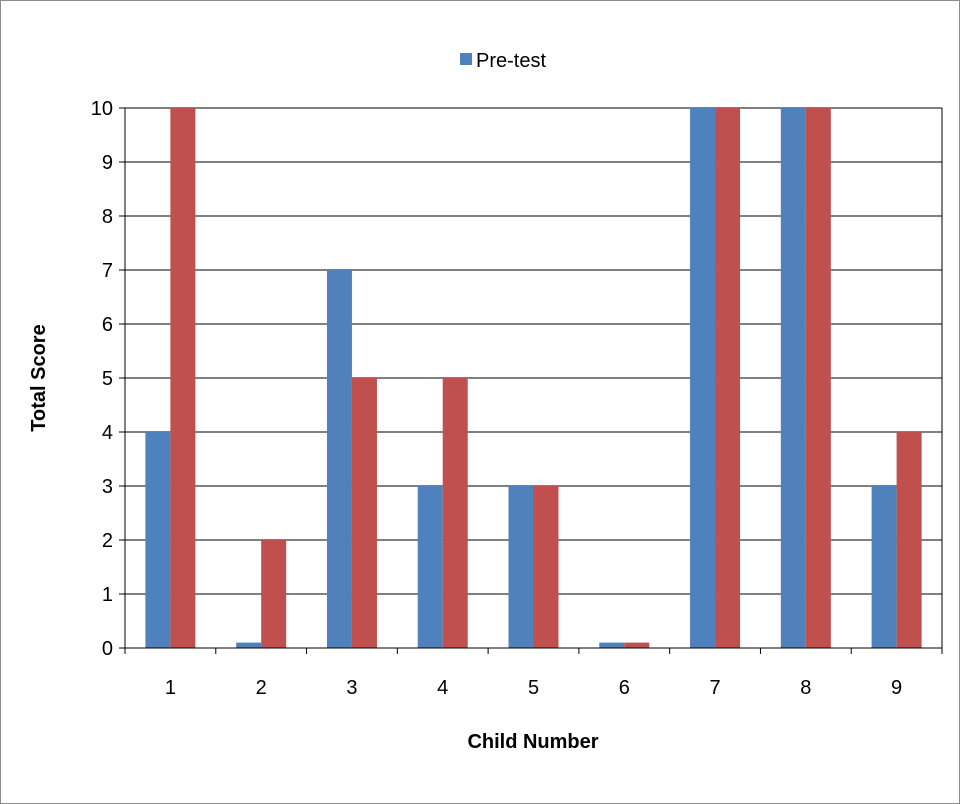 Image resolution: width=960 pixels, height=804 pixels. I want to click on x-tick-label: 9, so click(896, 688).